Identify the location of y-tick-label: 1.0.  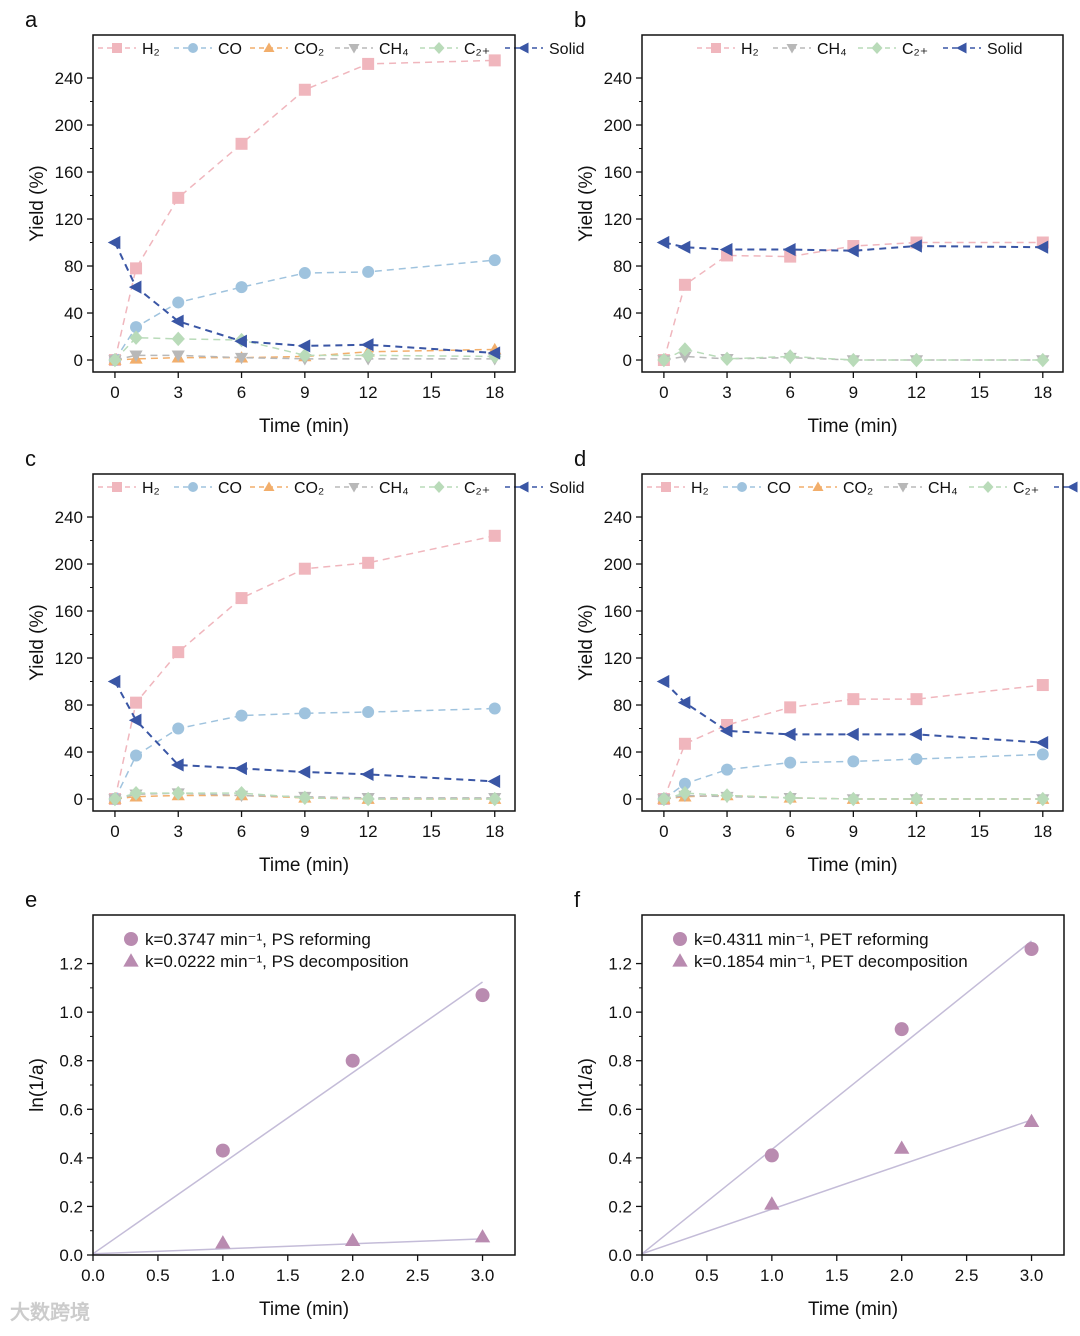
(620, 1012).